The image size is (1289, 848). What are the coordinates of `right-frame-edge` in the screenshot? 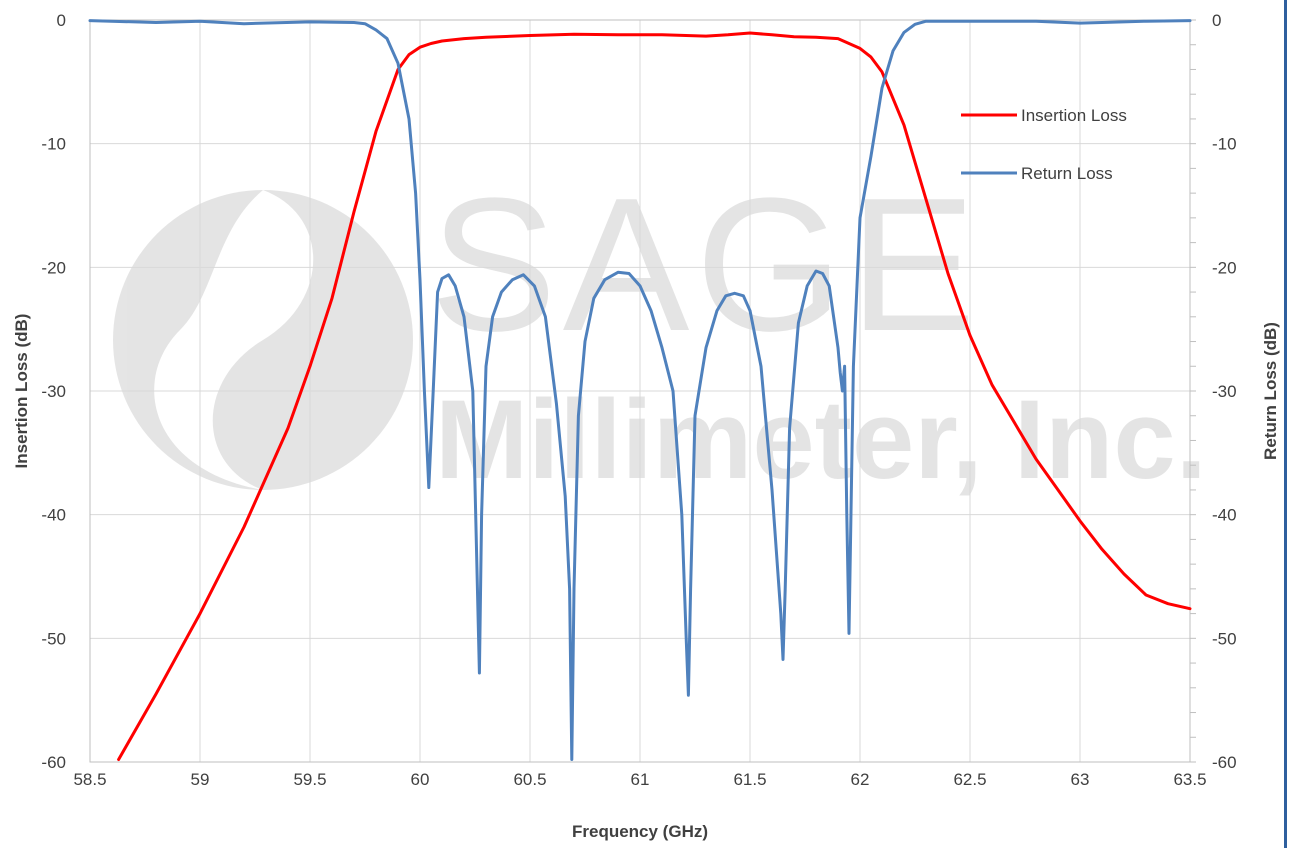 It's located at (1285, 424).